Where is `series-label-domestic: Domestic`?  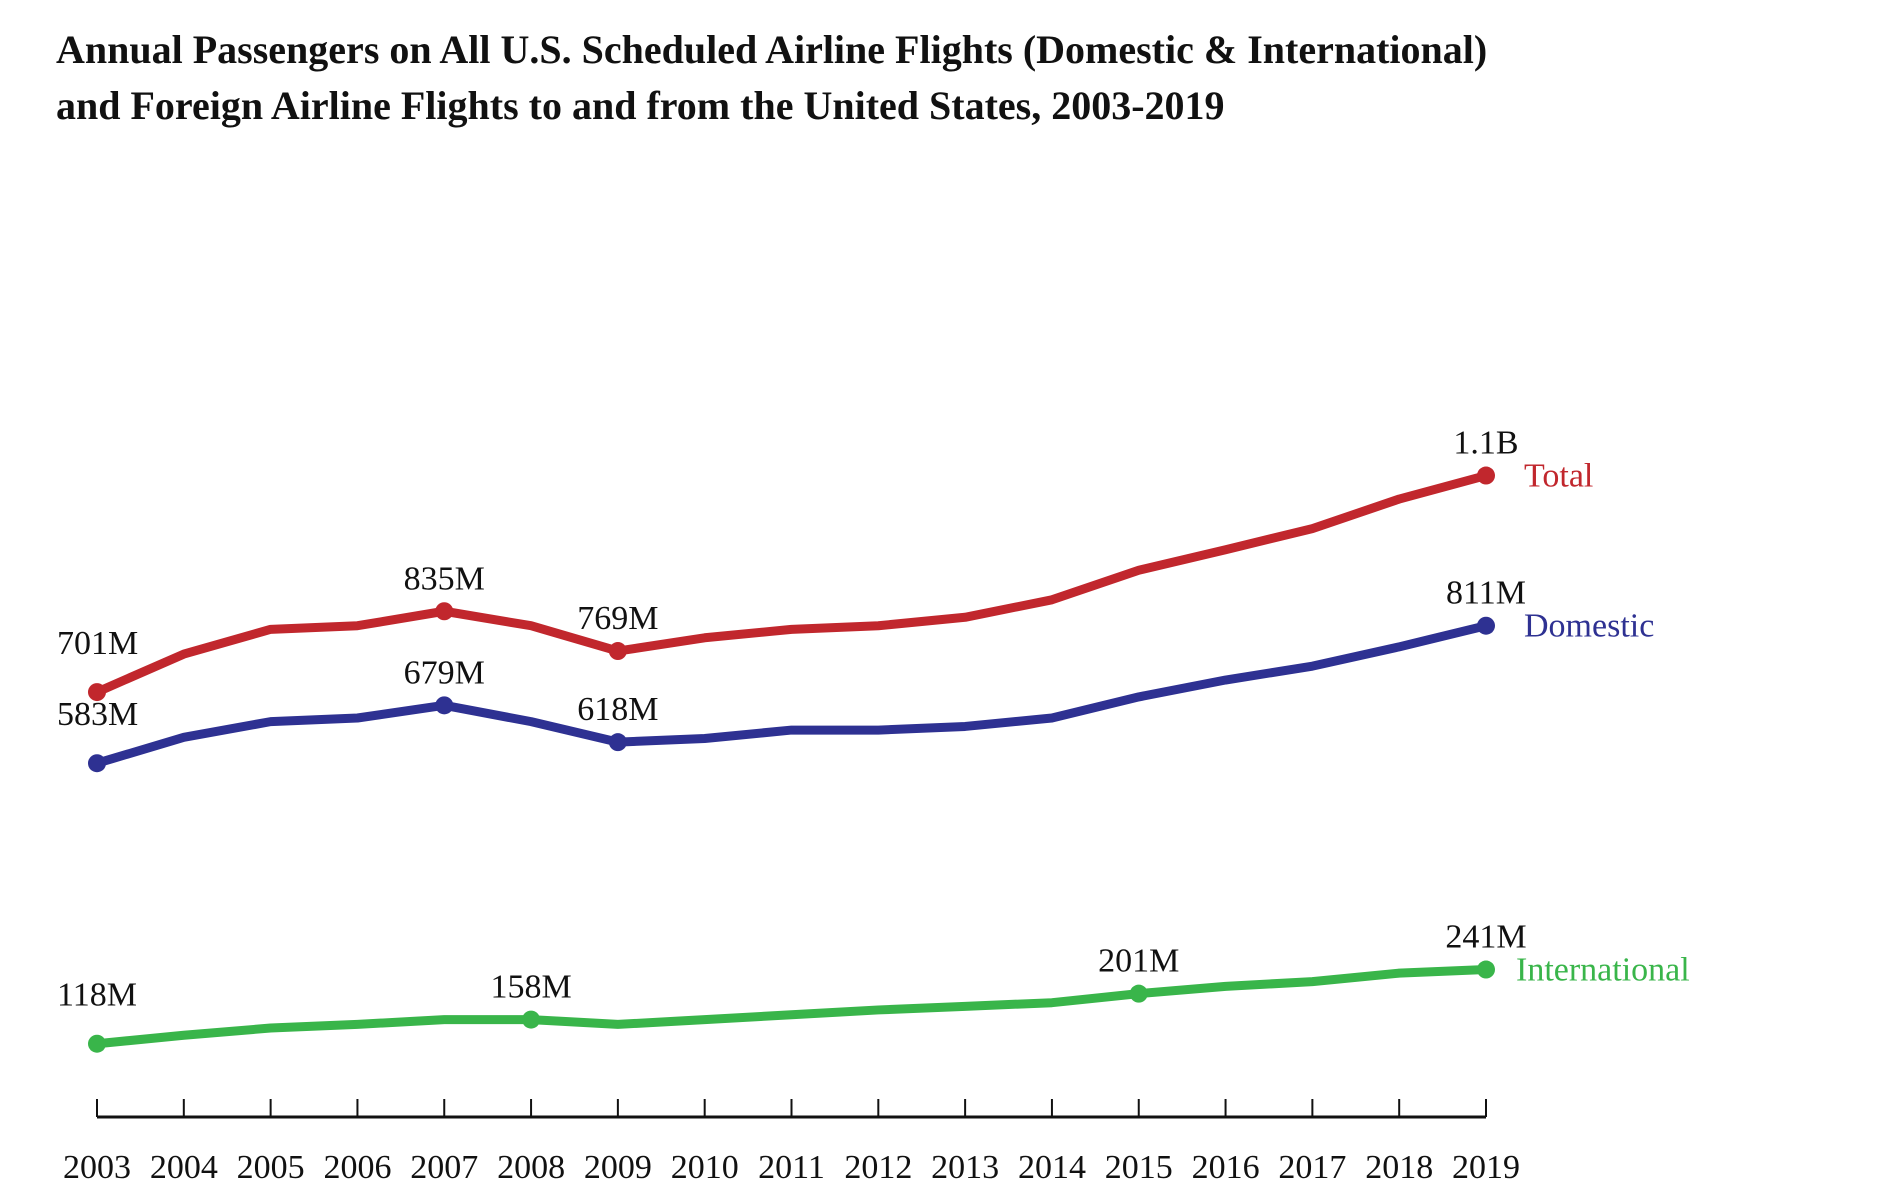
series-label-domestic: Domestic is located at coordinates (1589, 626).